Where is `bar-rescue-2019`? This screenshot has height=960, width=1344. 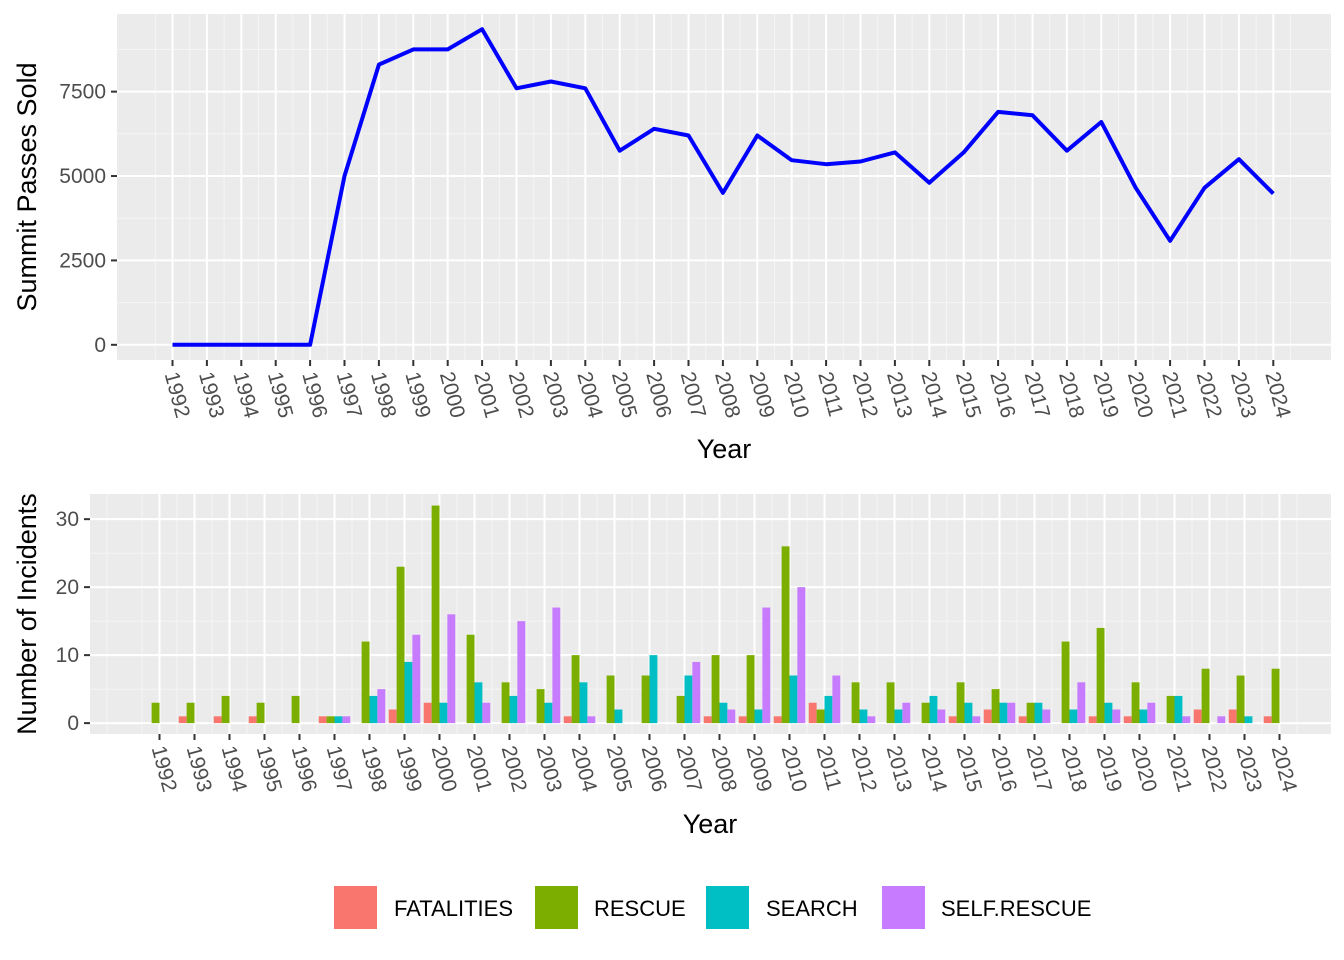
bar-rescue-2019 is located at coordinates (1100, 675).